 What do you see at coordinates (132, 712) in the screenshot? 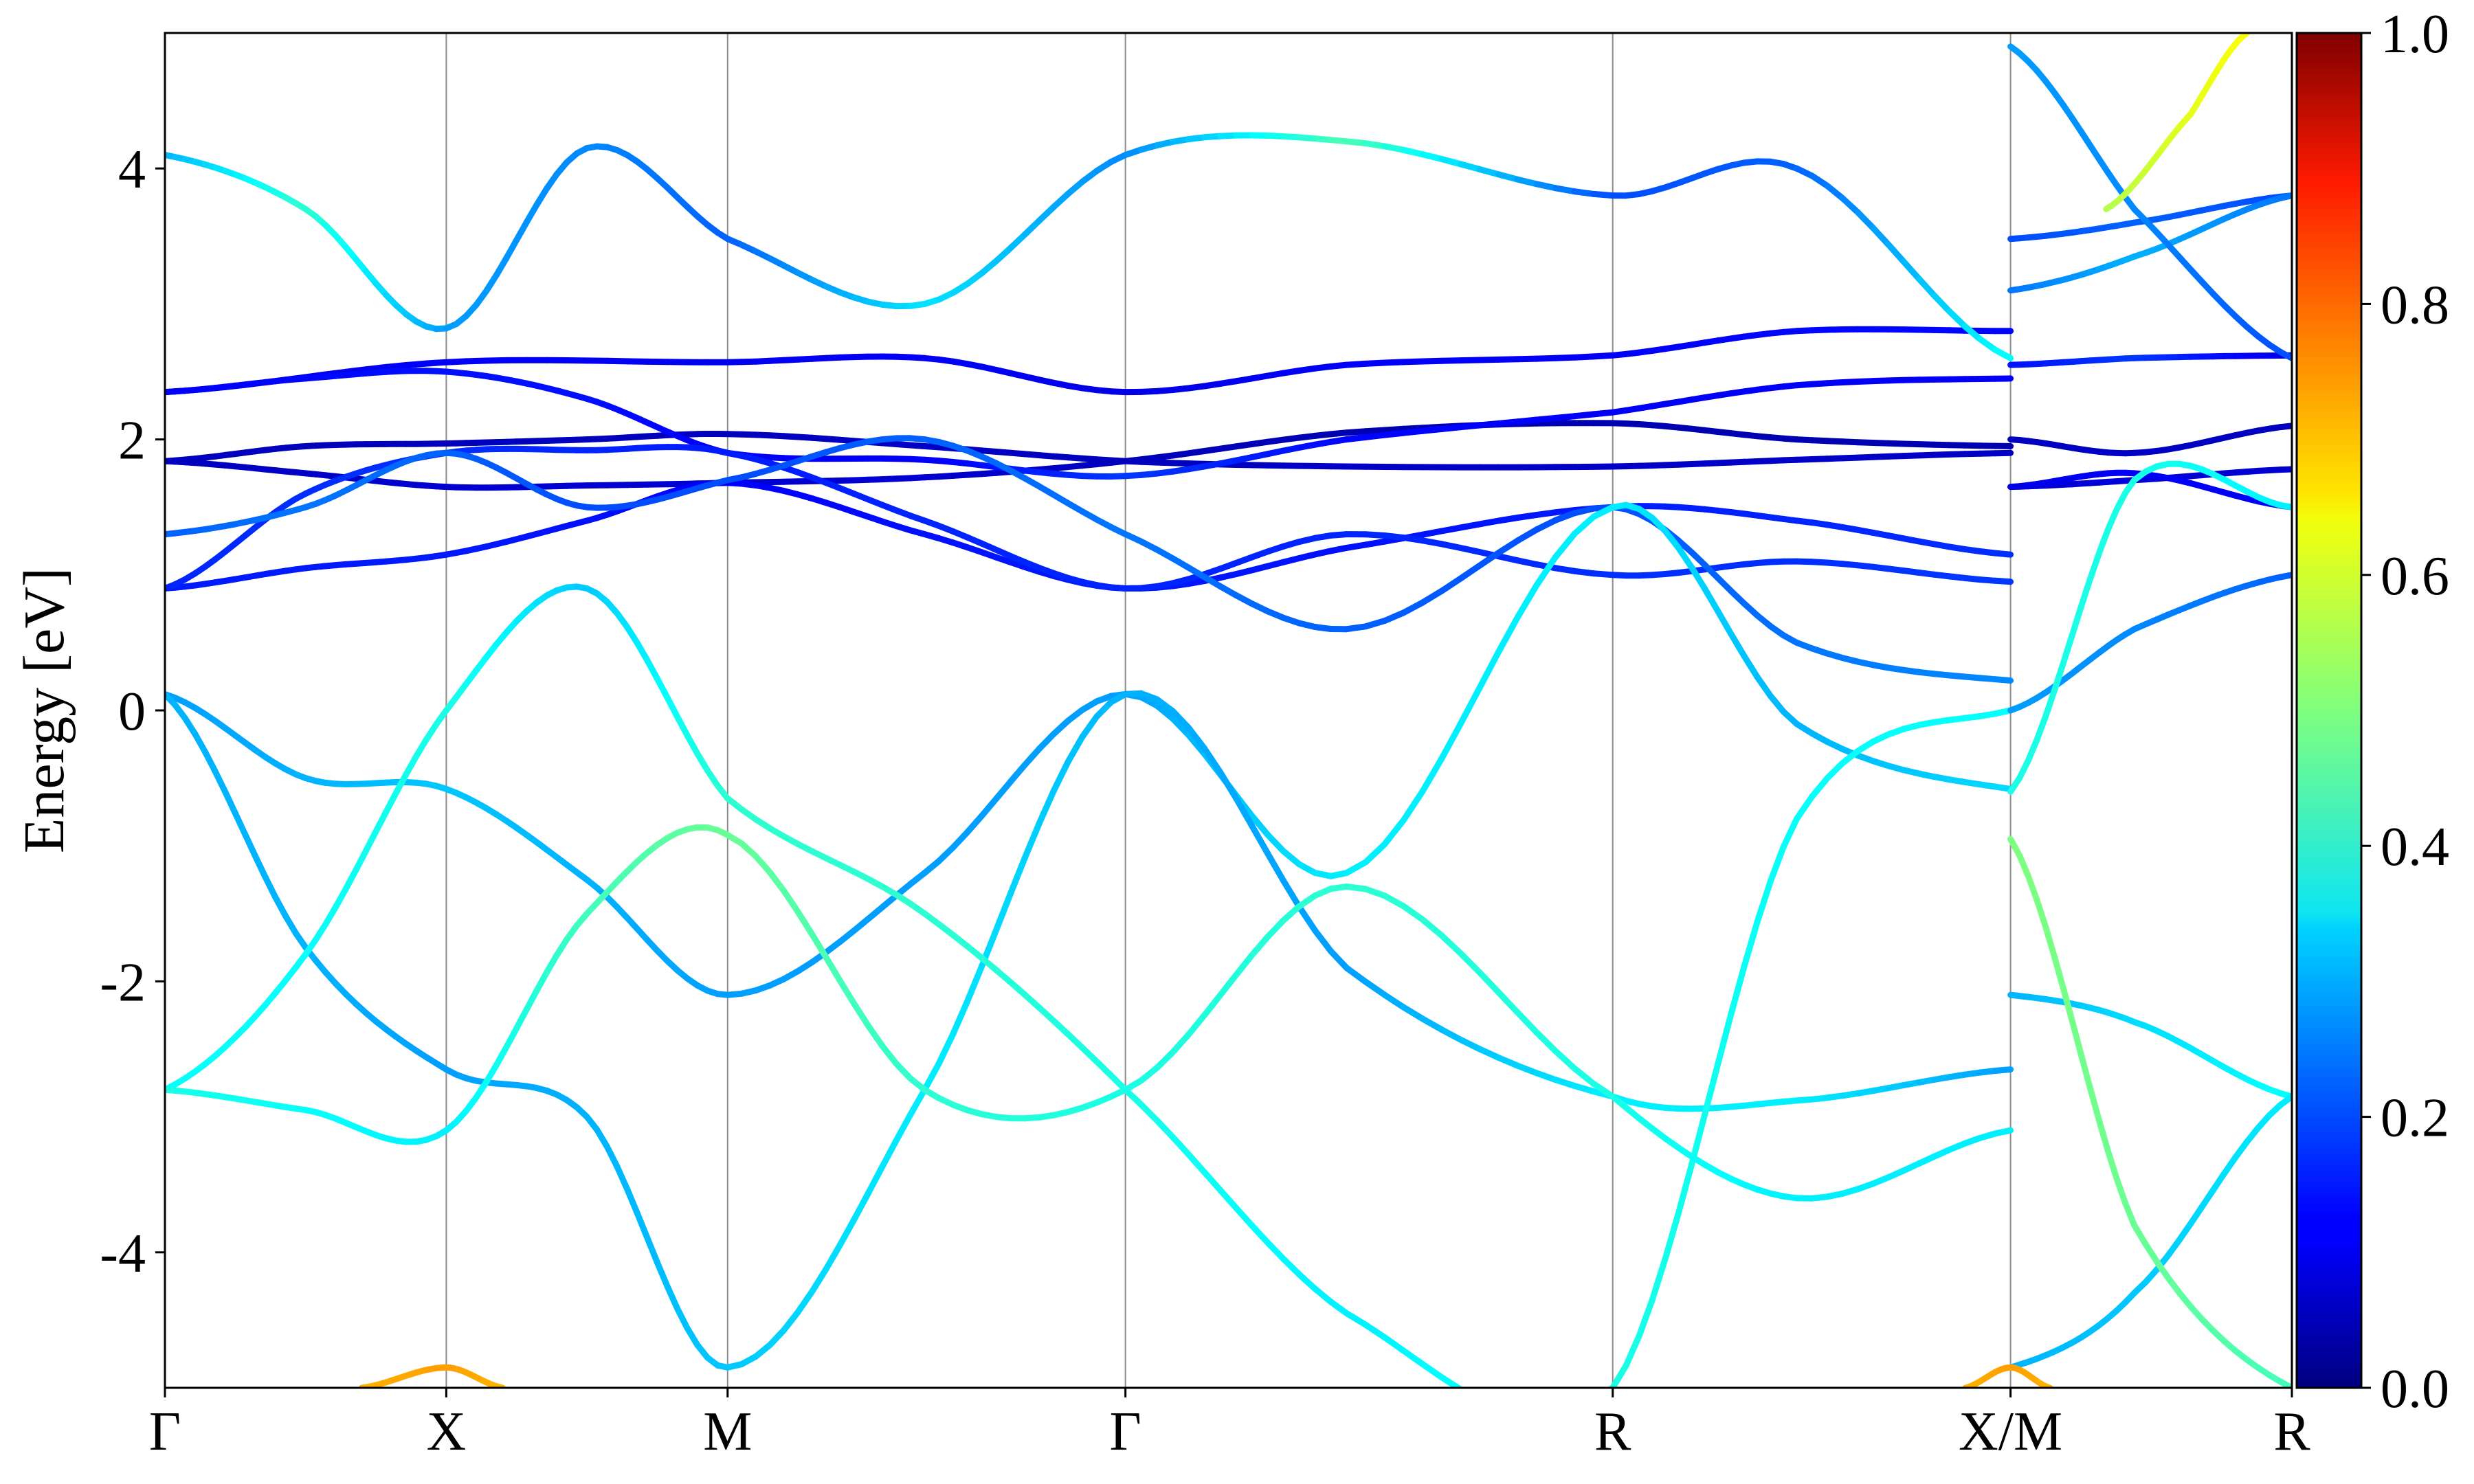
I see `y-tick-label: 0` at bounding box center [132, 712].